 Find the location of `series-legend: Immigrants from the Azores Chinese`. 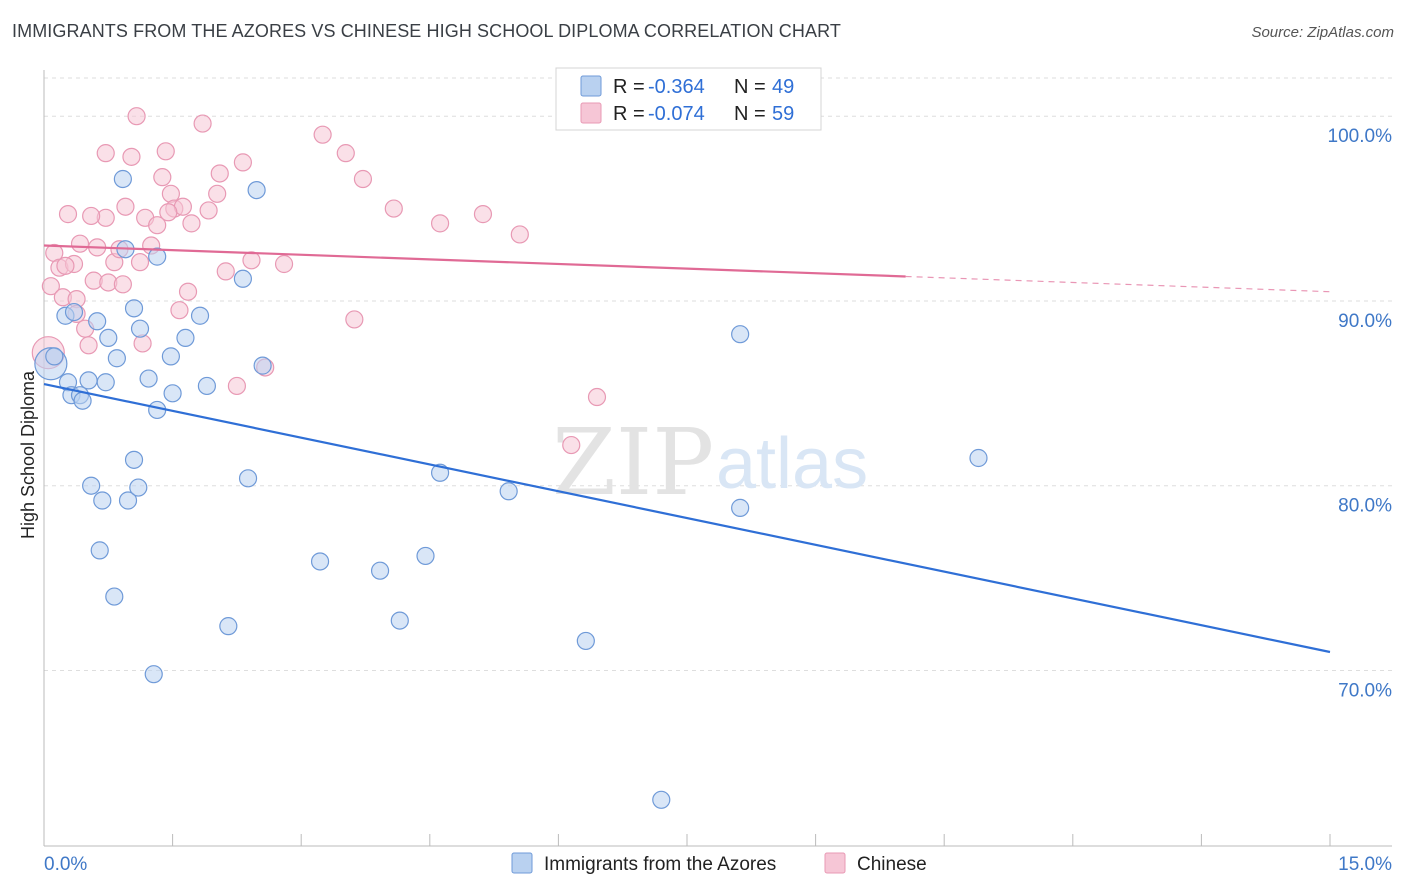

series-legend: Immigrants from the Azores Chinese is located at coordinates (719, 863).